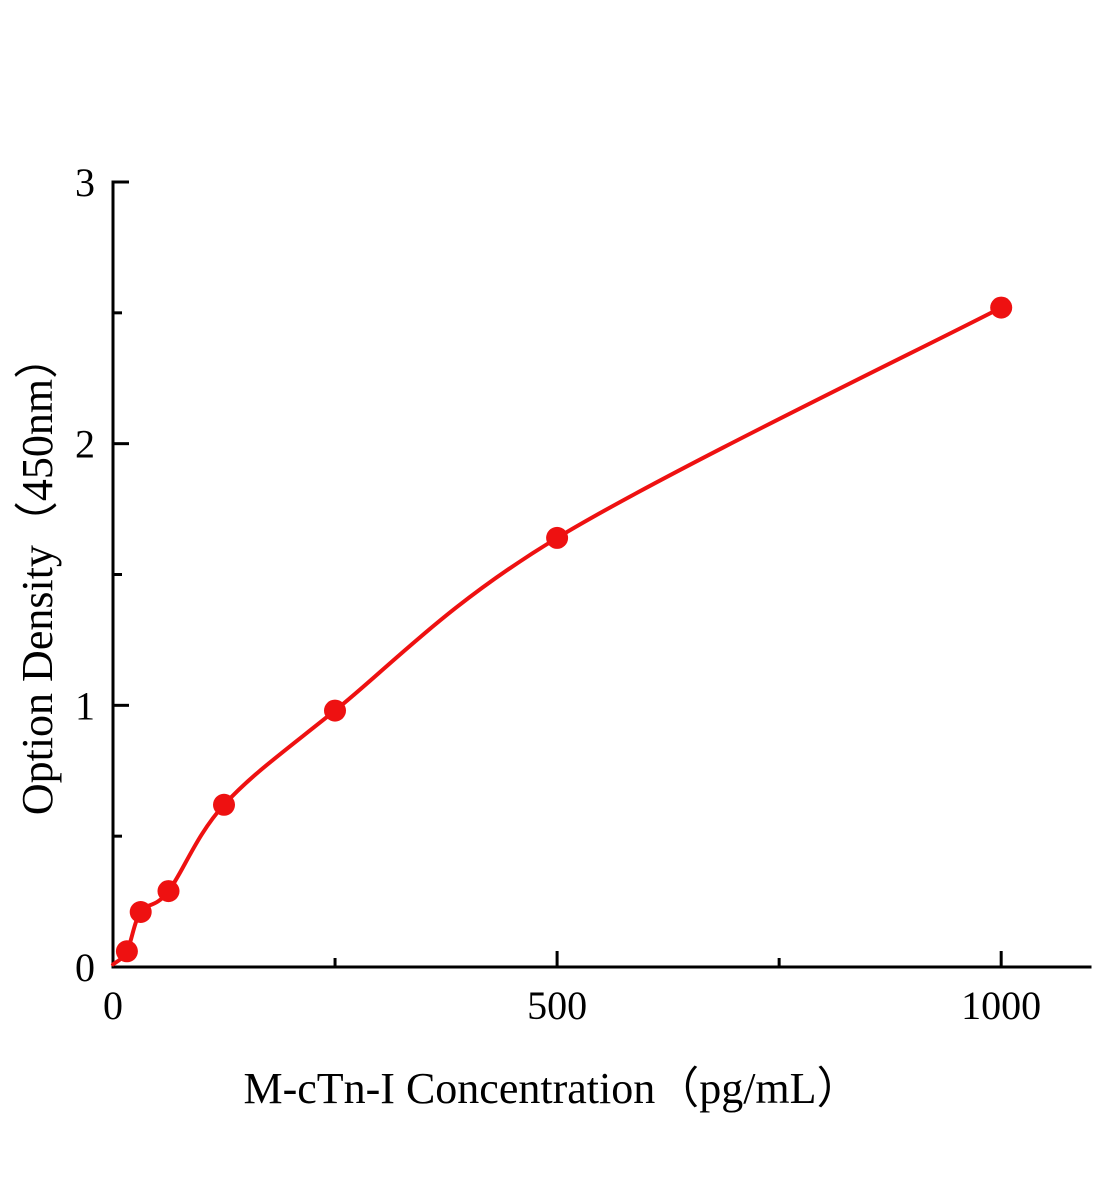 The width and height of the screenshot is (1104, 1200). What do you see at coordinates (85, 182) in the screenshot?
I see `y-tick-label: 3` at bounding box center [85, 182].